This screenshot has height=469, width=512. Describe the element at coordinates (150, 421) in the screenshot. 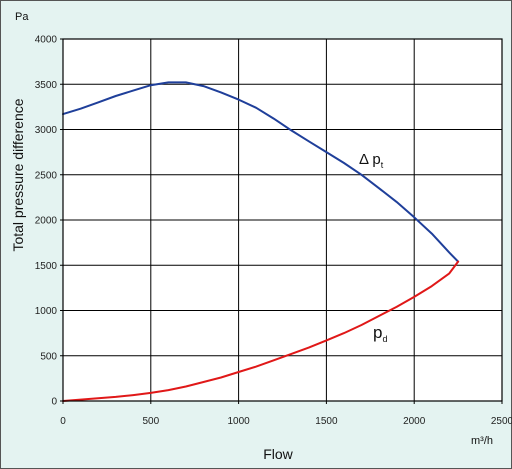

I see `x-tick-label-500: 500` at that location.